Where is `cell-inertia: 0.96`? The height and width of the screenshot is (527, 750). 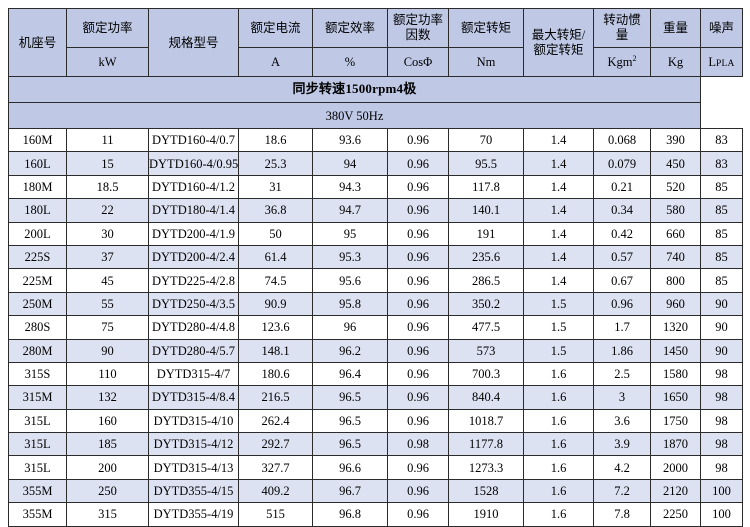
cell-inertia: 0.96 is located at coordinates (622, 304).